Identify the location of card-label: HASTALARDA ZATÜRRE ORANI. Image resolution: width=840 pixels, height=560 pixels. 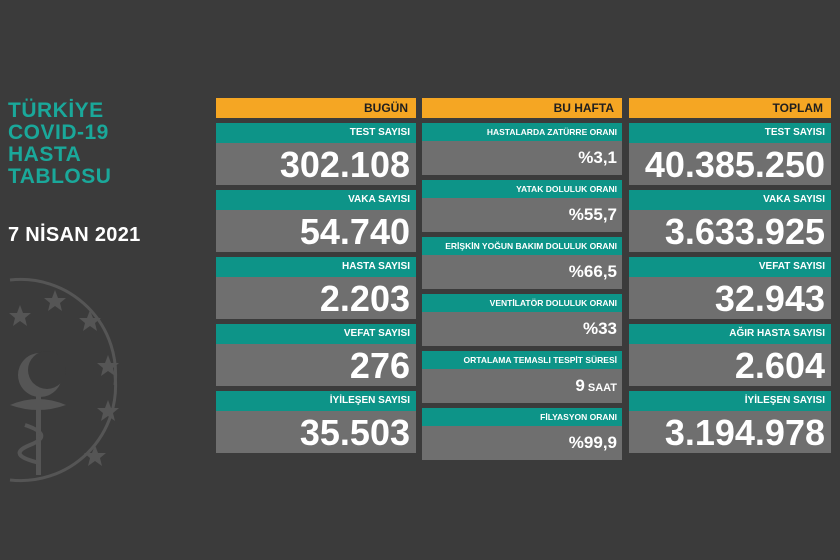
(522, 132).